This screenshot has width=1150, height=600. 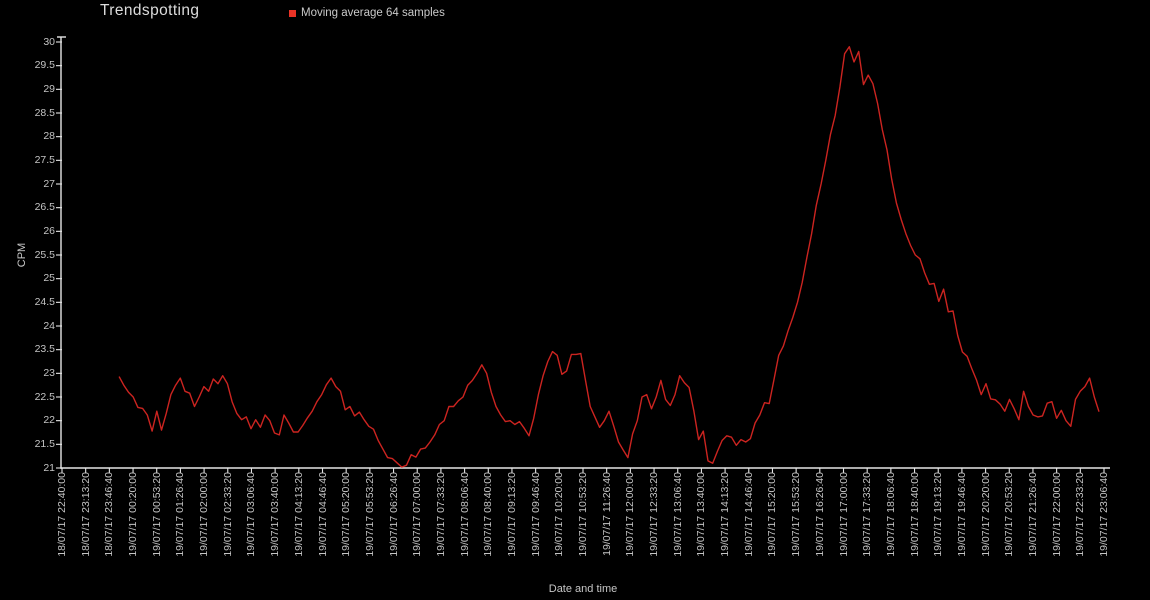 What do you see at coordinates (298, 514) in the screenshot?
I see `x-tick-label: 19/07/17 04:13:20` at bounding box center [298, 514].